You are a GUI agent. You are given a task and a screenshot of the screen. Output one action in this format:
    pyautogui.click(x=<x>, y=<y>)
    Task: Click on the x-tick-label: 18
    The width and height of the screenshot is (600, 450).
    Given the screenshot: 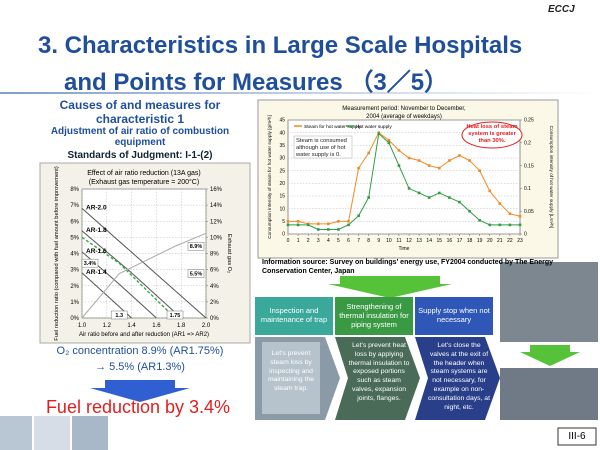 What is the action you would take?
    pyautogui.click(x=470, y=241)
    